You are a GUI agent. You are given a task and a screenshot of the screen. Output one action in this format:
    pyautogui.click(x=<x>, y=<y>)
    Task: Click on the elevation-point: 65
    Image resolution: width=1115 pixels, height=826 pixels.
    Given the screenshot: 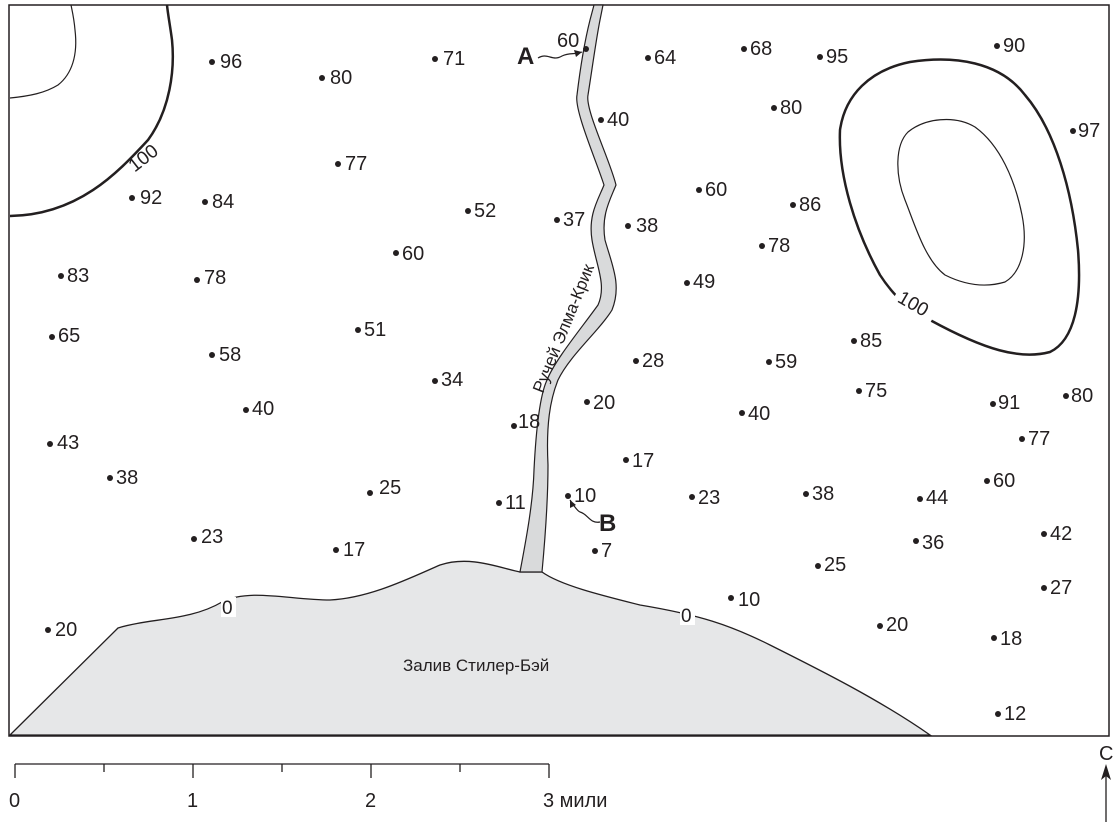 What is the action you would take?
    pyautogui.click(x=64, y=336)
    